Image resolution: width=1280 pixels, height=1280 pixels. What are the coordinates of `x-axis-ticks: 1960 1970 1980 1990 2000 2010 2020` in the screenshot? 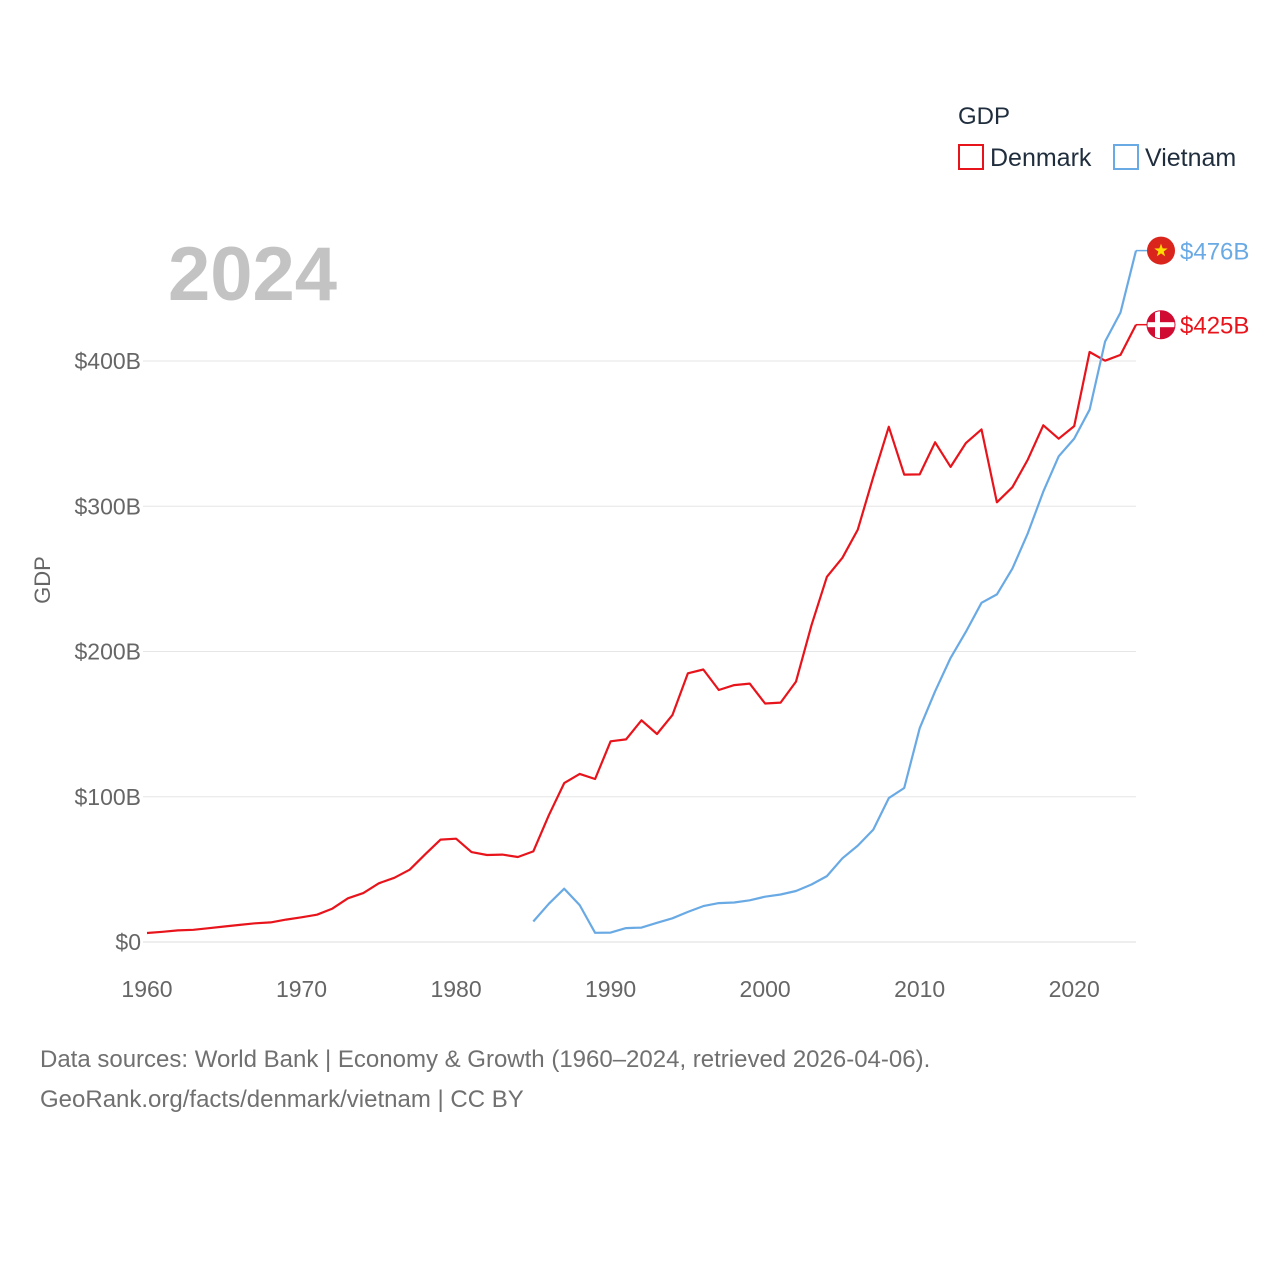 It's located at (610, 989).